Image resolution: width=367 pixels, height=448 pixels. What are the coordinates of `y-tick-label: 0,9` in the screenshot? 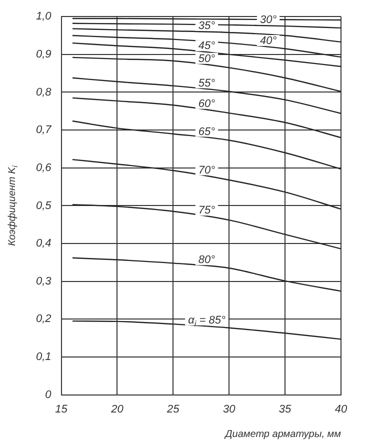 It's located at (44, 54).